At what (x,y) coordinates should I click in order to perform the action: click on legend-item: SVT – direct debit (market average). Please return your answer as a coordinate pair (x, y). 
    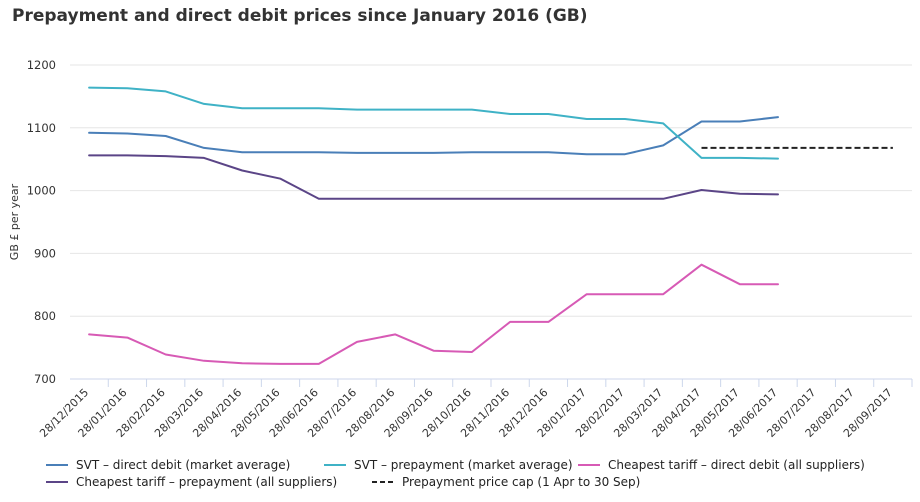
    Looking at the image, I should click on (168, 465).